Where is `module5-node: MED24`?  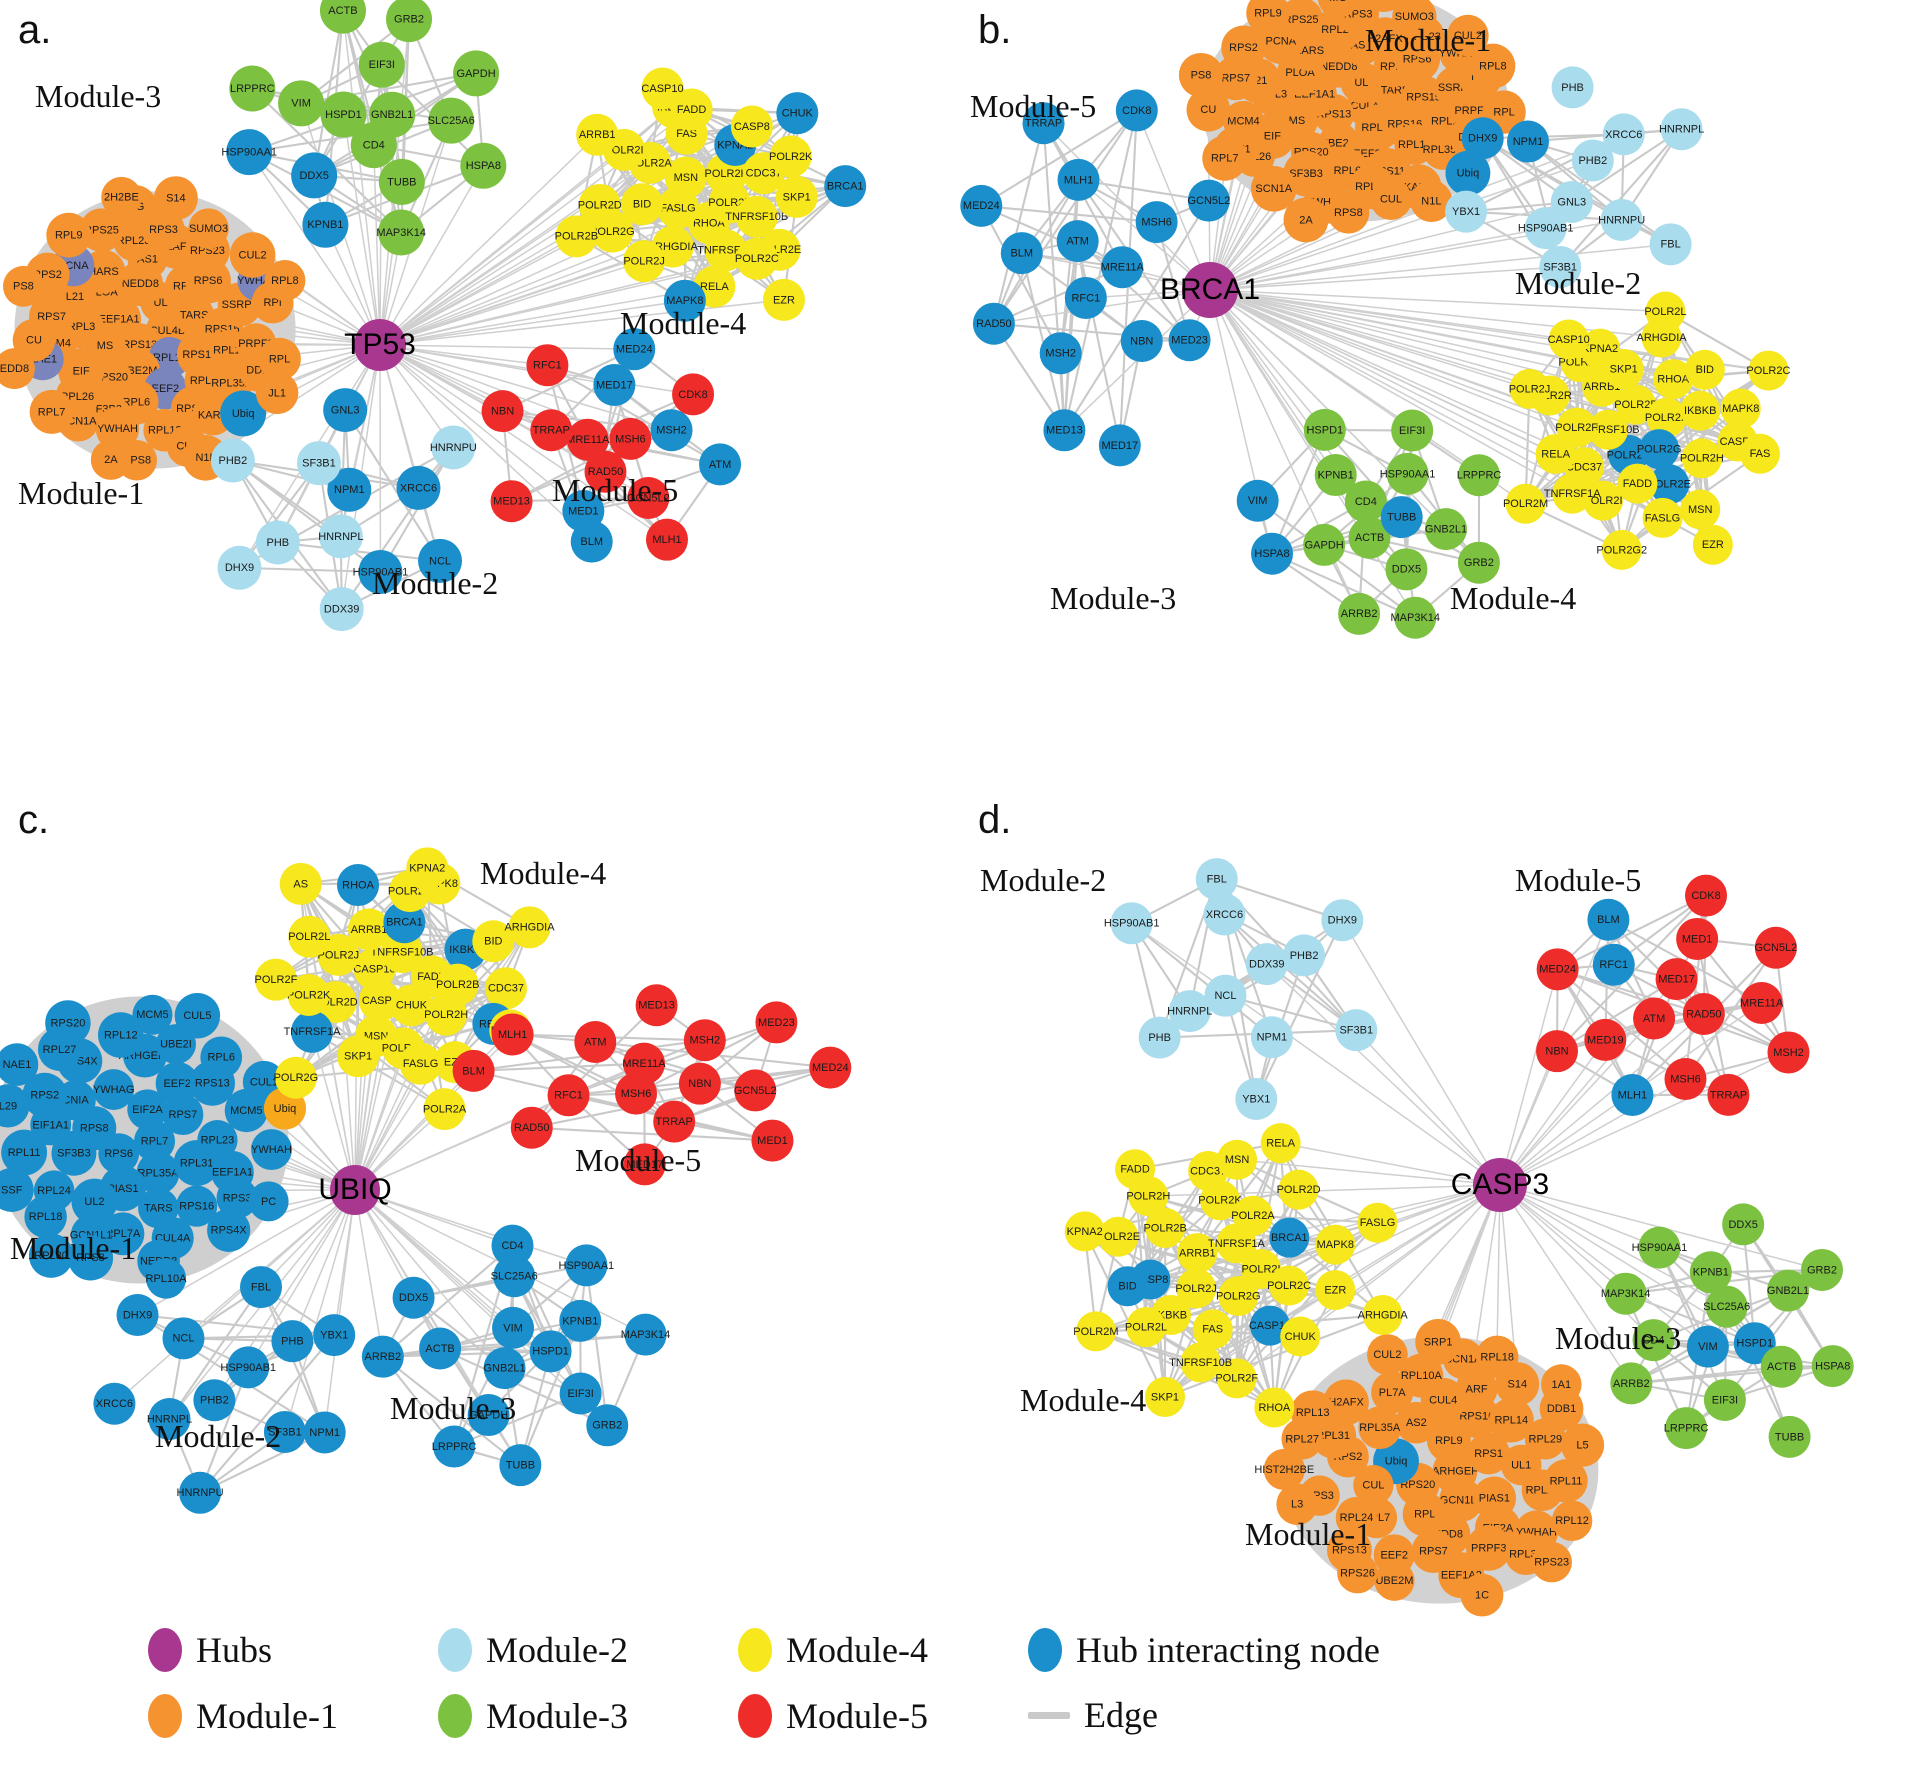 module5-node: MED24 is located at coordinates (830, 1067).